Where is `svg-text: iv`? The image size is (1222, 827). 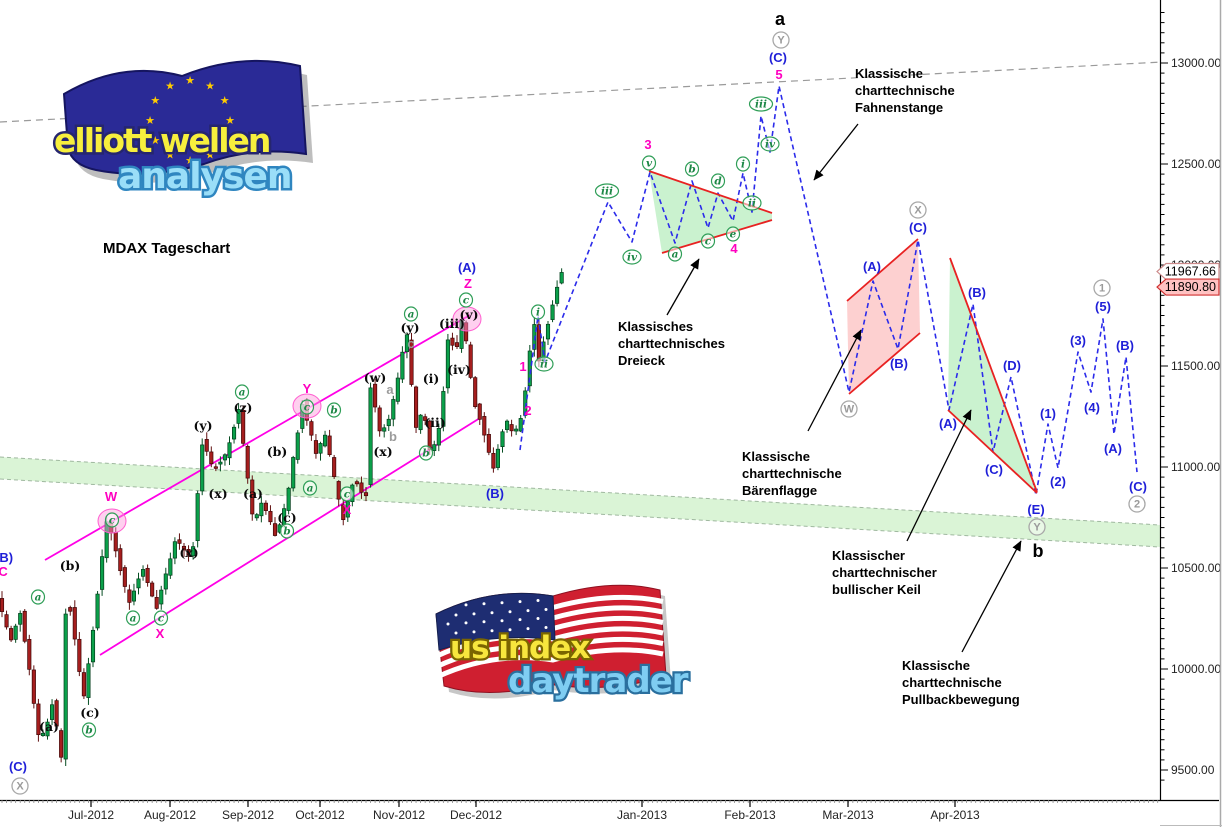
svg-text: iv is located at coordinates (770, 145).